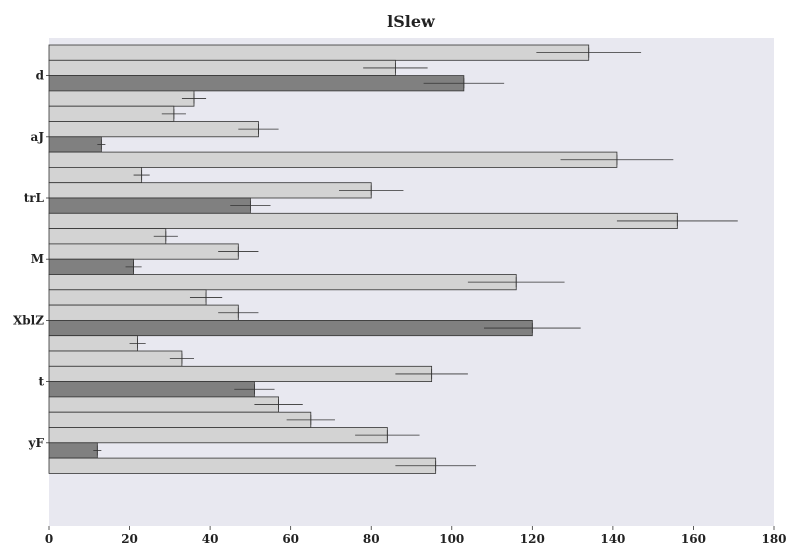  I want to click on category-label-yF: yF, so click(36, 443).